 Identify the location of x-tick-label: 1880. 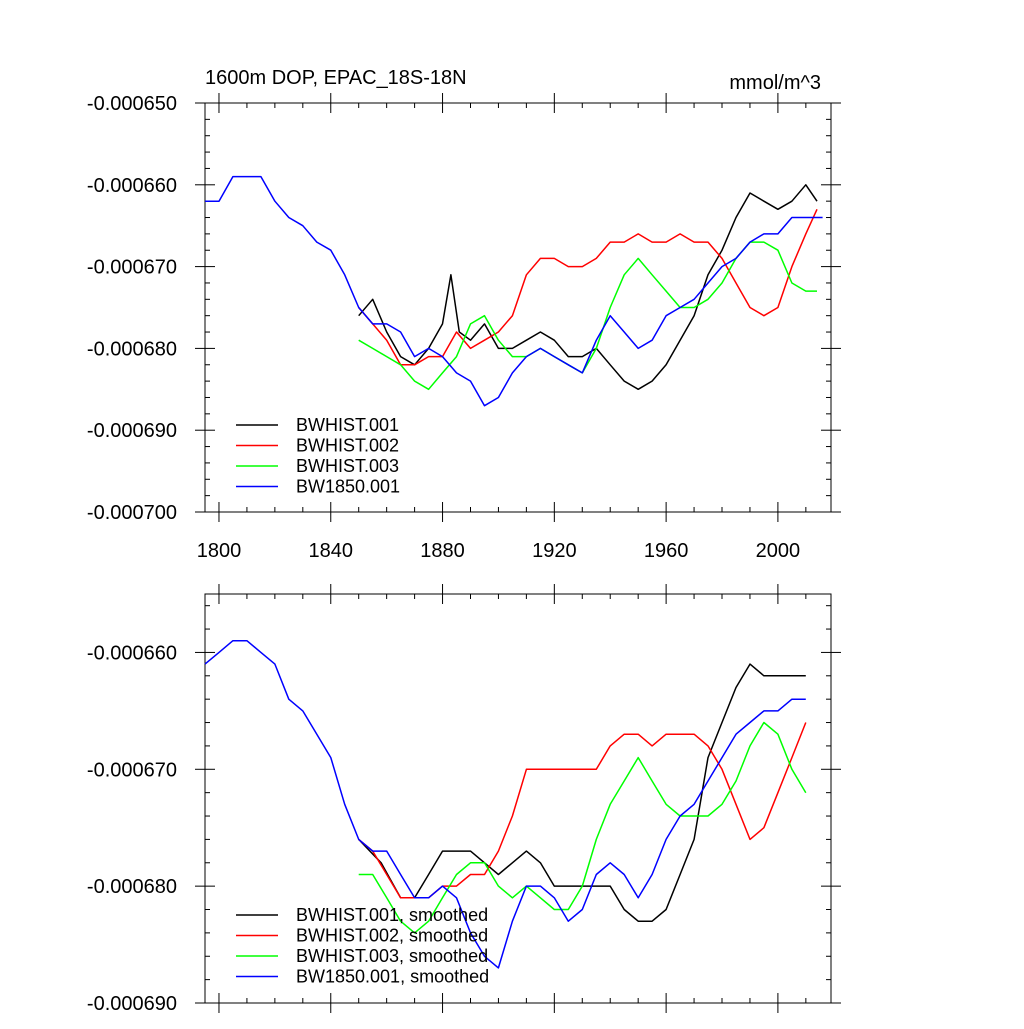
(442, 551).